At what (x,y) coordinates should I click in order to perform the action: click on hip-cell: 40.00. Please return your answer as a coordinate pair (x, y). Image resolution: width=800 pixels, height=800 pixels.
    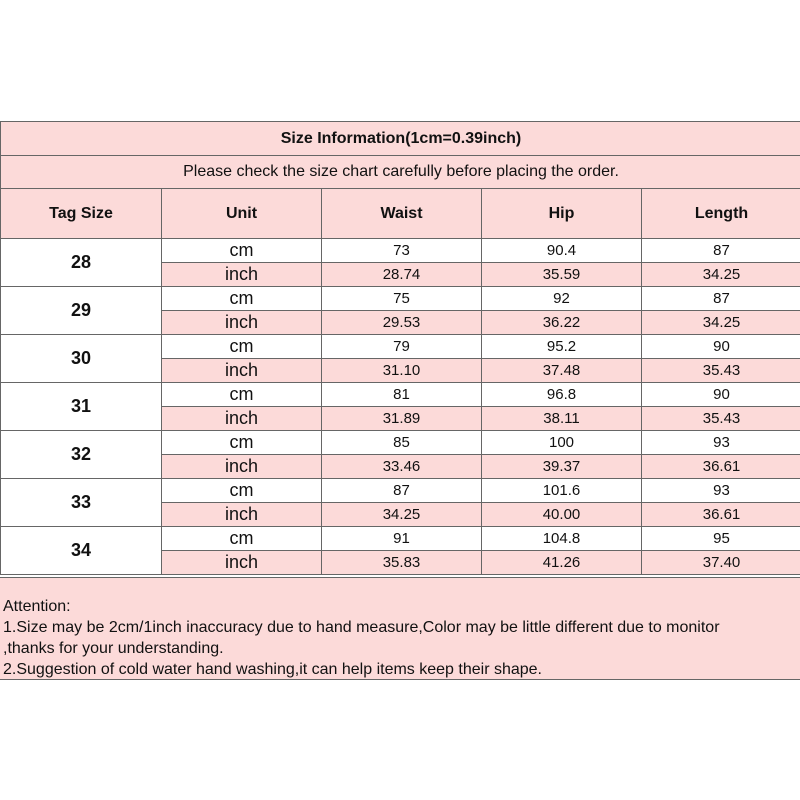
    Looking at the image, I should click on (561, 514).